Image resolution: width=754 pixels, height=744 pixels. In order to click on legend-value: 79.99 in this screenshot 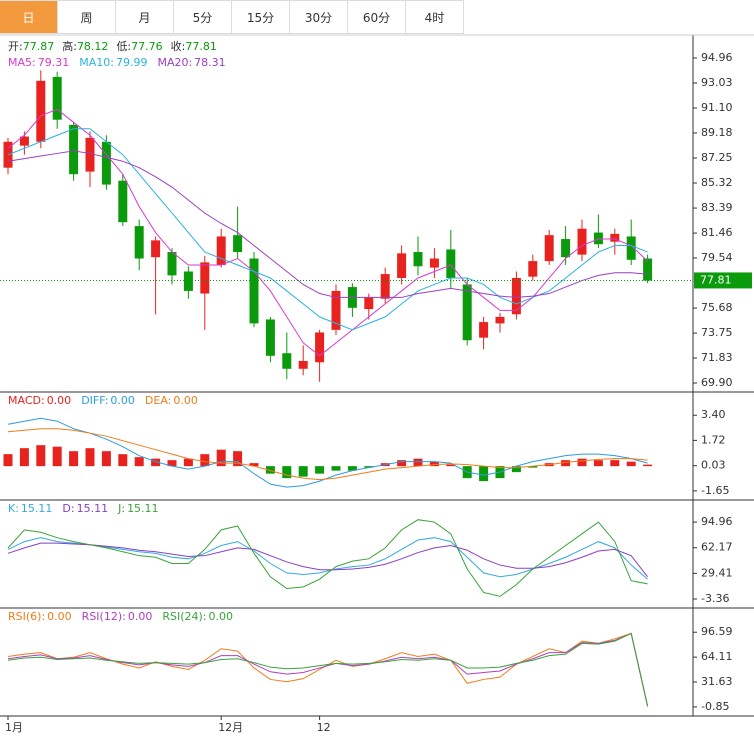, I will do `click(132, 62)`.